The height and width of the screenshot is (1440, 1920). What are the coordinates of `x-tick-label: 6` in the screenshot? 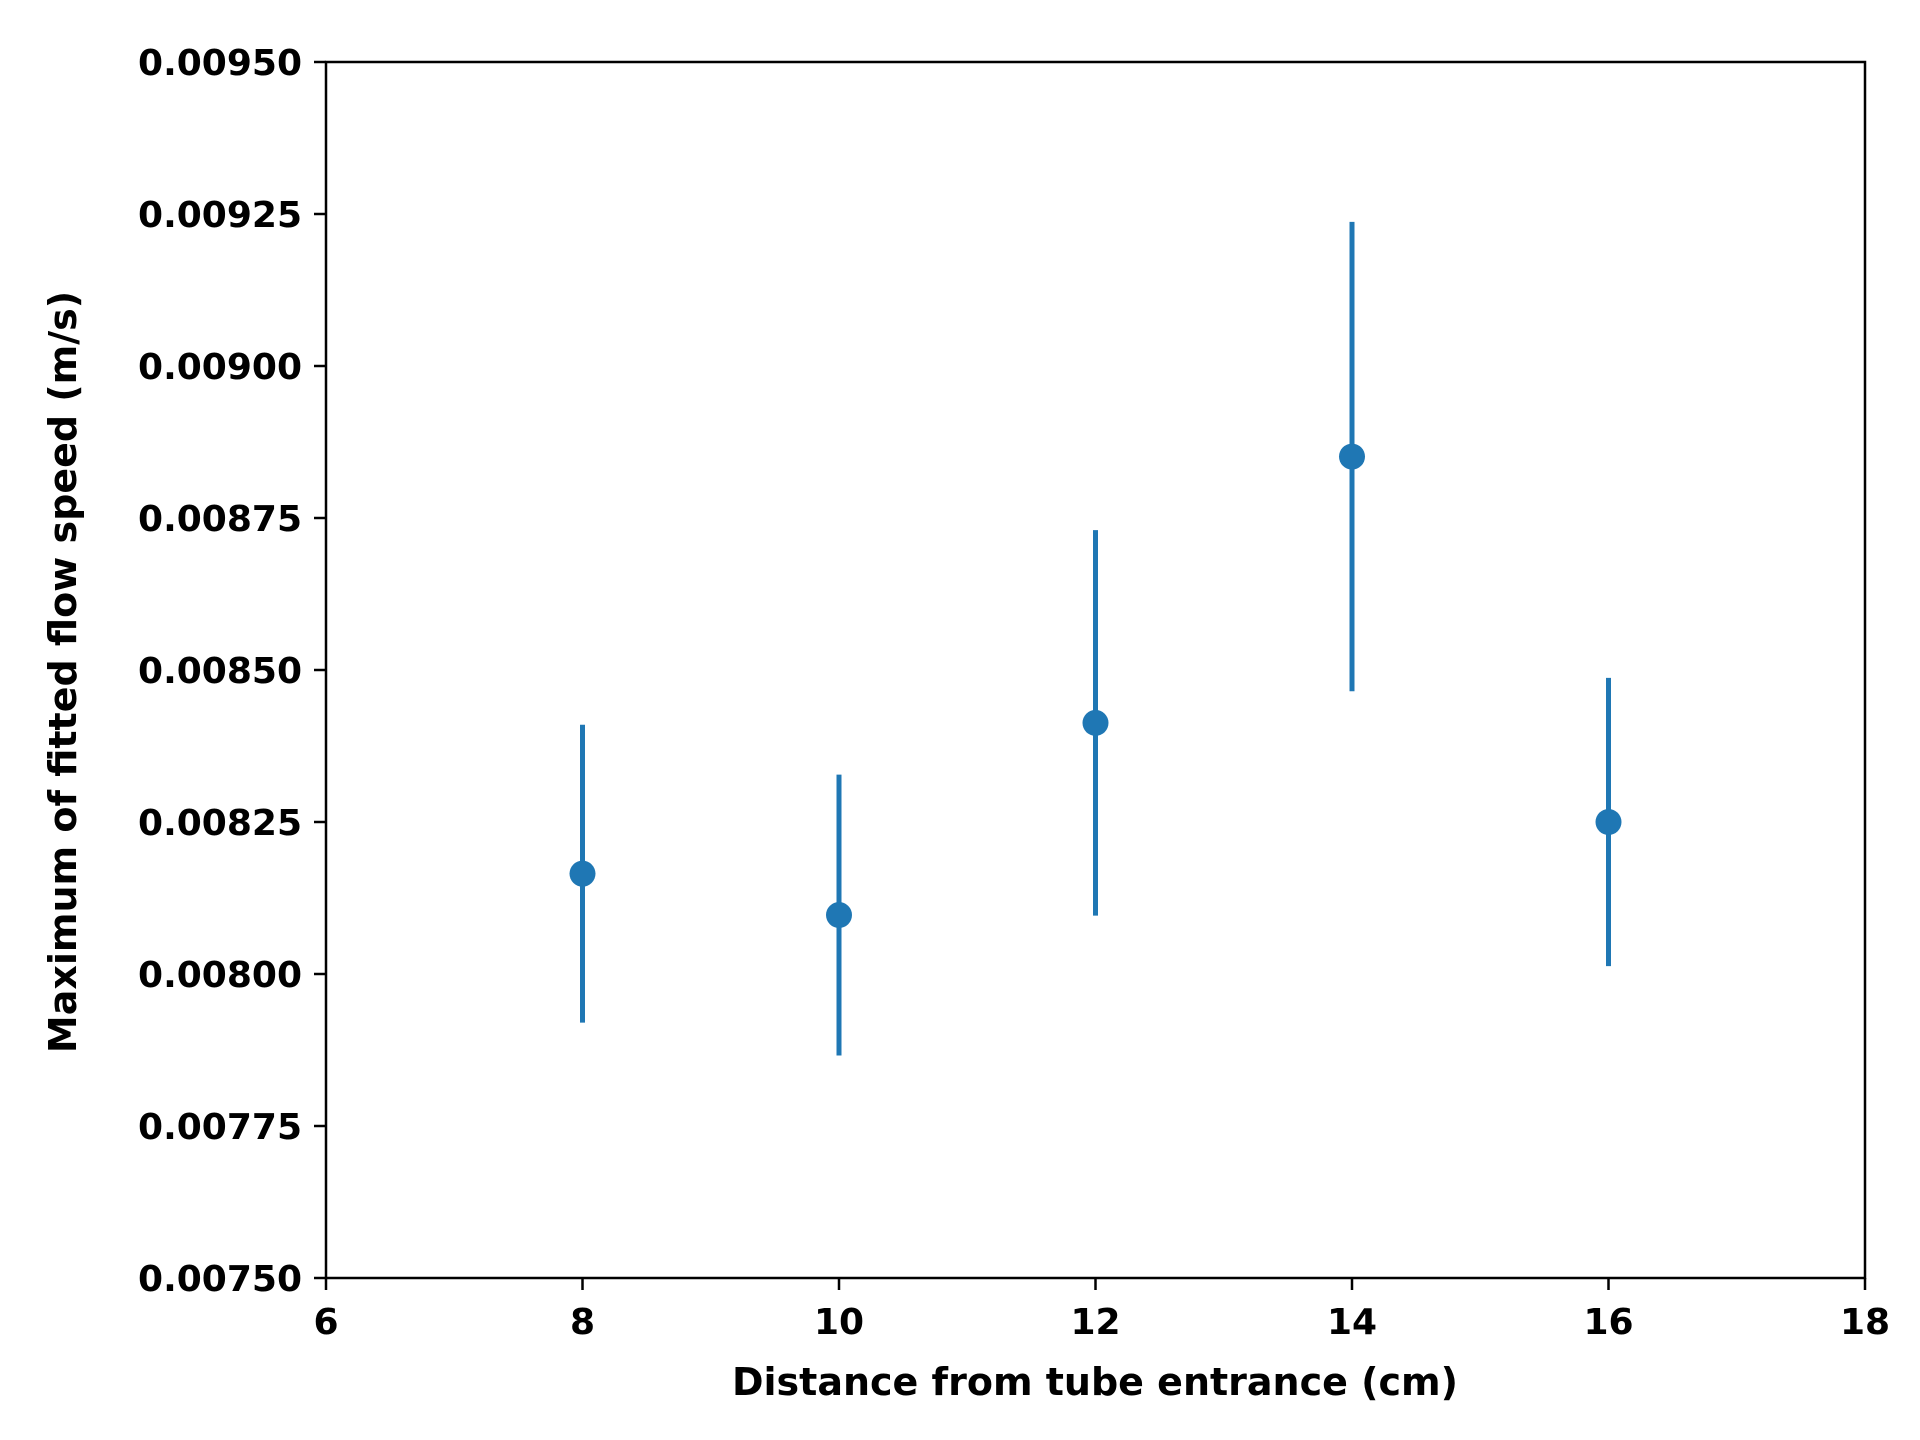 It's located at (325, 1322).